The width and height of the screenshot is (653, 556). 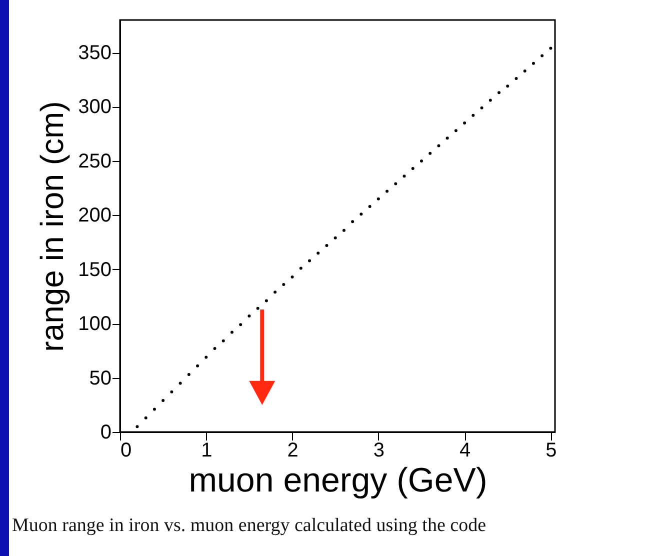 I want to click on y-axis-title: range in iron (cm), so click(x=52, y=226).